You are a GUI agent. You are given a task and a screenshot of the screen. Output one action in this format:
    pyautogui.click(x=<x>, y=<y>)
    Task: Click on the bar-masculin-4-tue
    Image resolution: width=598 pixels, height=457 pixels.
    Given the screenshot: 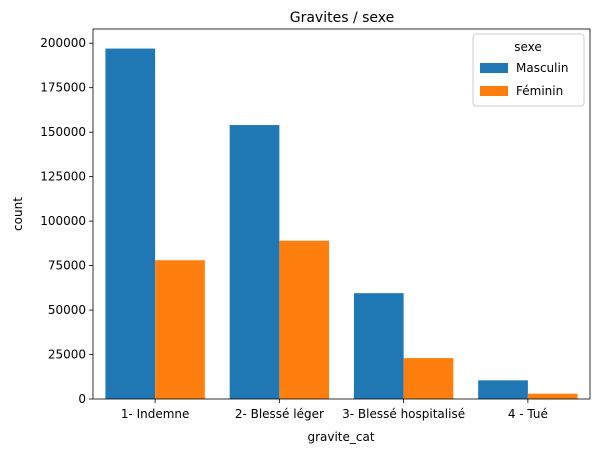 What is the action you would take?
    pyautogui.click(x=503, y=389)
    